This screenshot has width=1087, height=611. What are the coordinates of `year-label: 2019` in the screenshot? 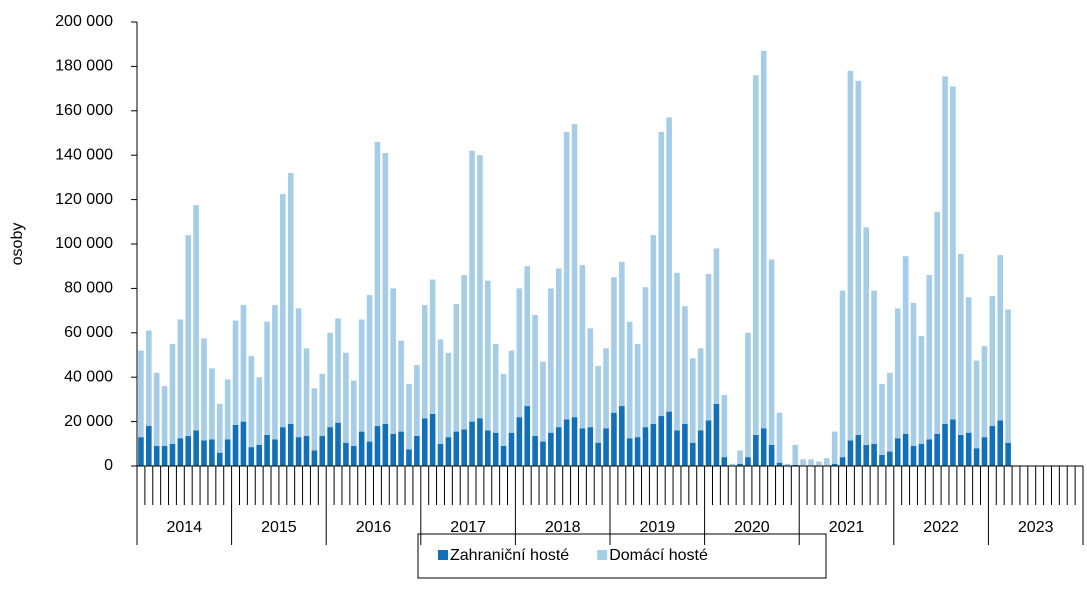 It's located at (658, 527).